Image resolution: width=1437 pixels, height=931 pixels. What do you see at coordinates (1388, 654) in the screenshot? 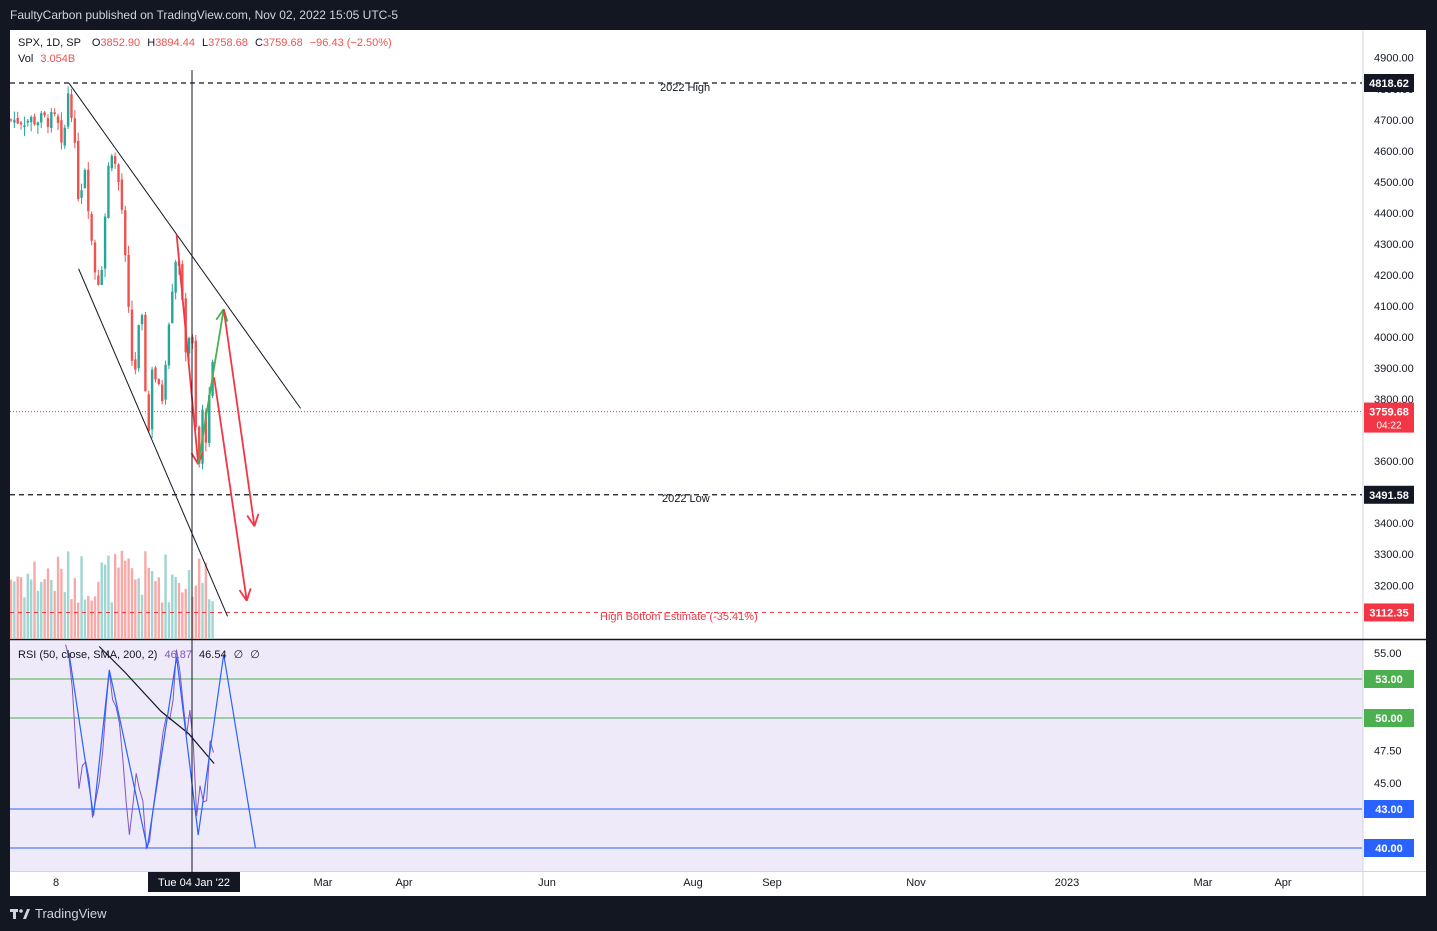
I see `rsi-tick-label: 55.00` at bounding box center [1388, 654].